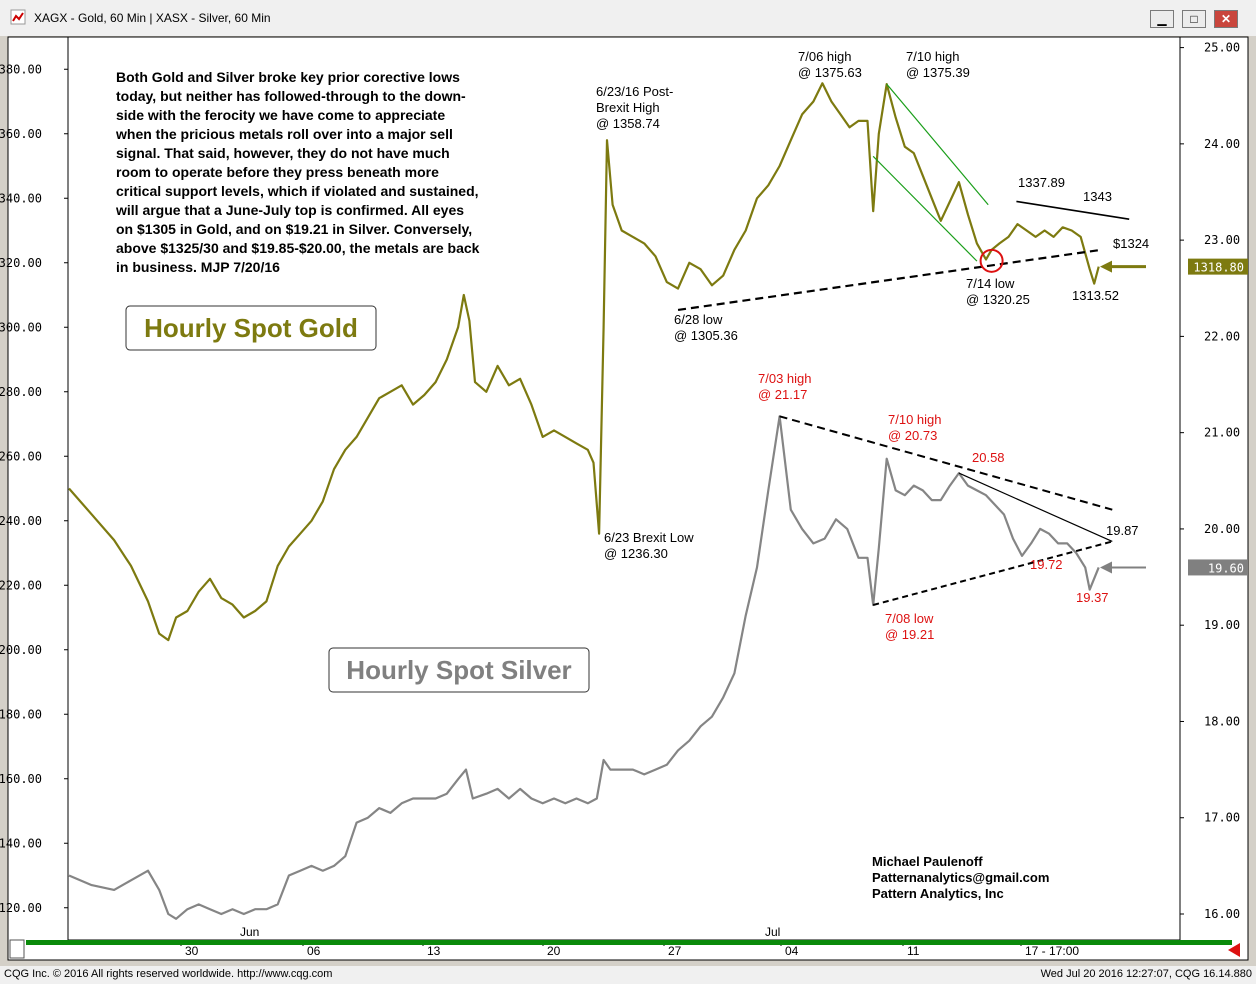 This screenshot has width=1256, height=984. What do you see at coordinates (909, 618) in the screenshot?
I see `silver-annotation: 7/08 low` at bounding box center [909, 618].